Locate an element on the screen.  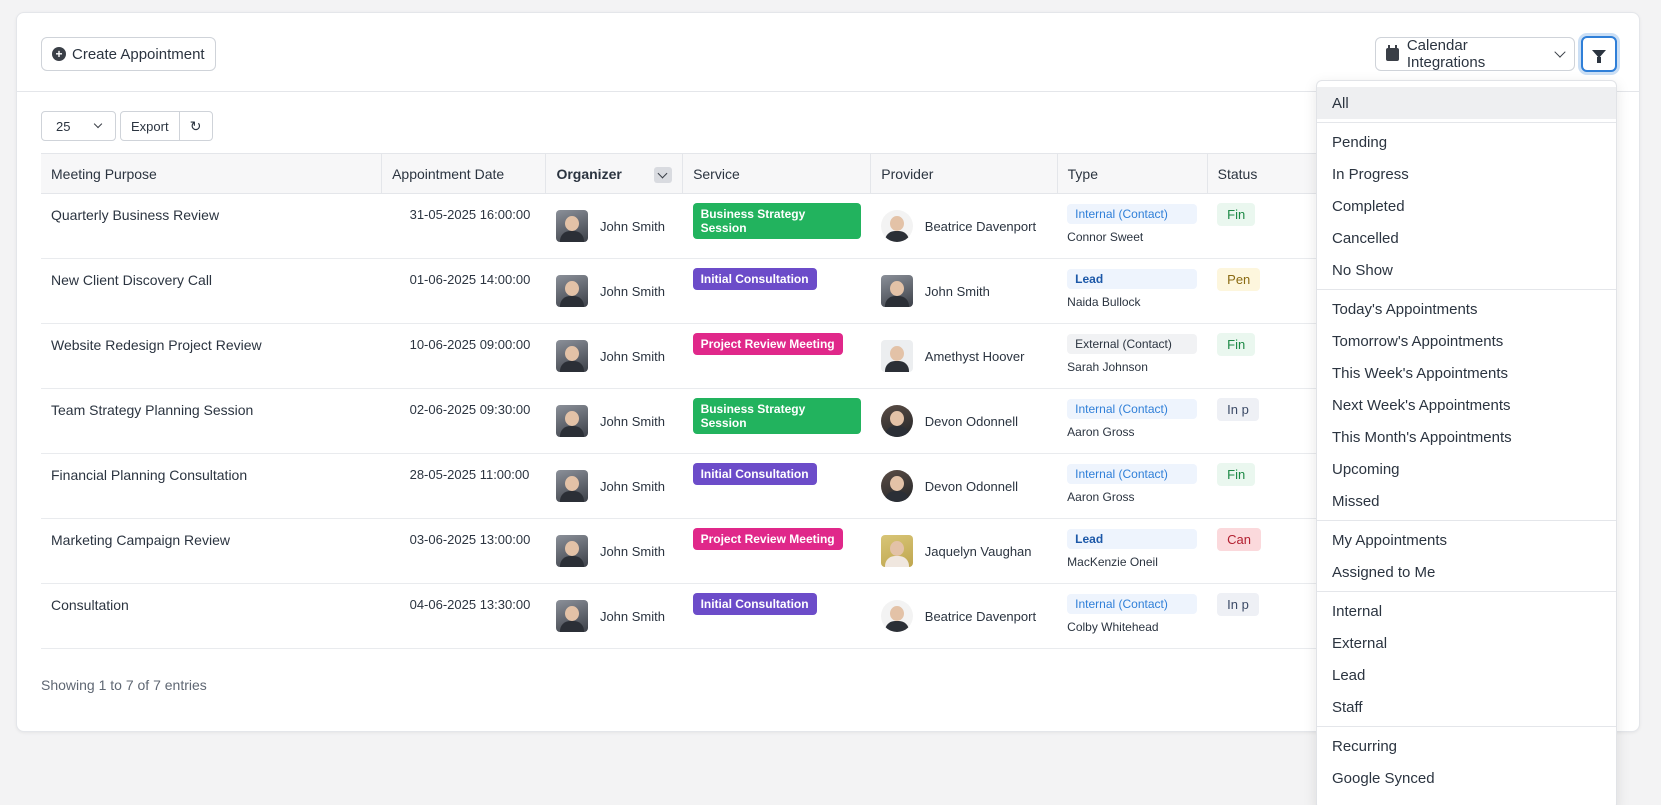
filter-menu-item-lead: Lead is located at coordinates (1349, 675).